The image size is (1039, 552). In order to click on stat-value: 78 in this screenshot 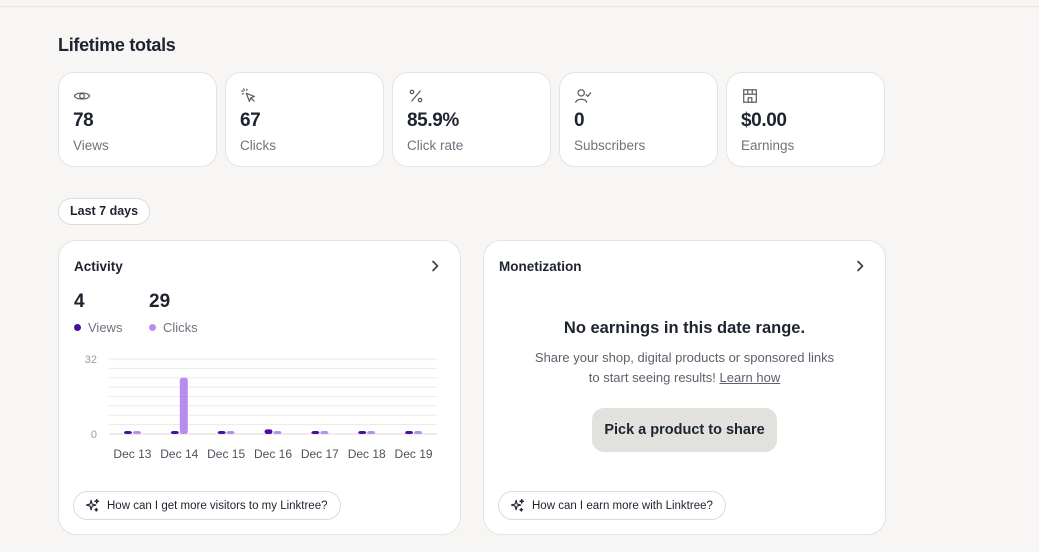, I will do `click(83, 120)`.